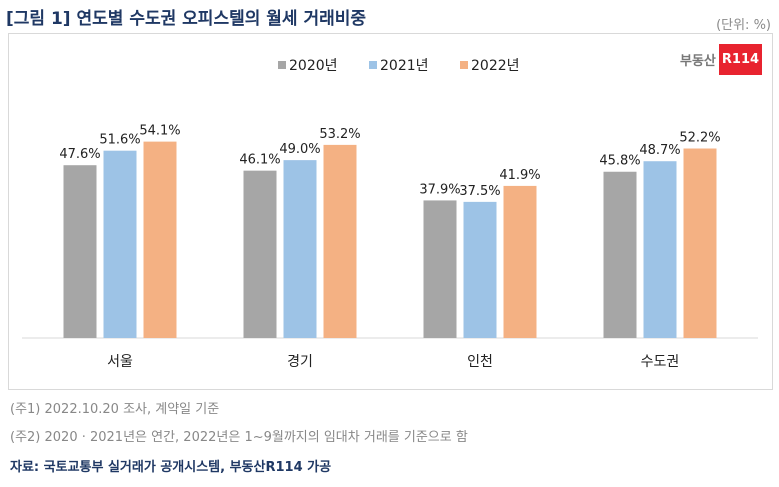 The height and width of the screenshot is (487, 779). What do you see at coordinates (699, 138) in the screenshot?
I see `data-label: 52.2%` at bounding box center [699, 138].